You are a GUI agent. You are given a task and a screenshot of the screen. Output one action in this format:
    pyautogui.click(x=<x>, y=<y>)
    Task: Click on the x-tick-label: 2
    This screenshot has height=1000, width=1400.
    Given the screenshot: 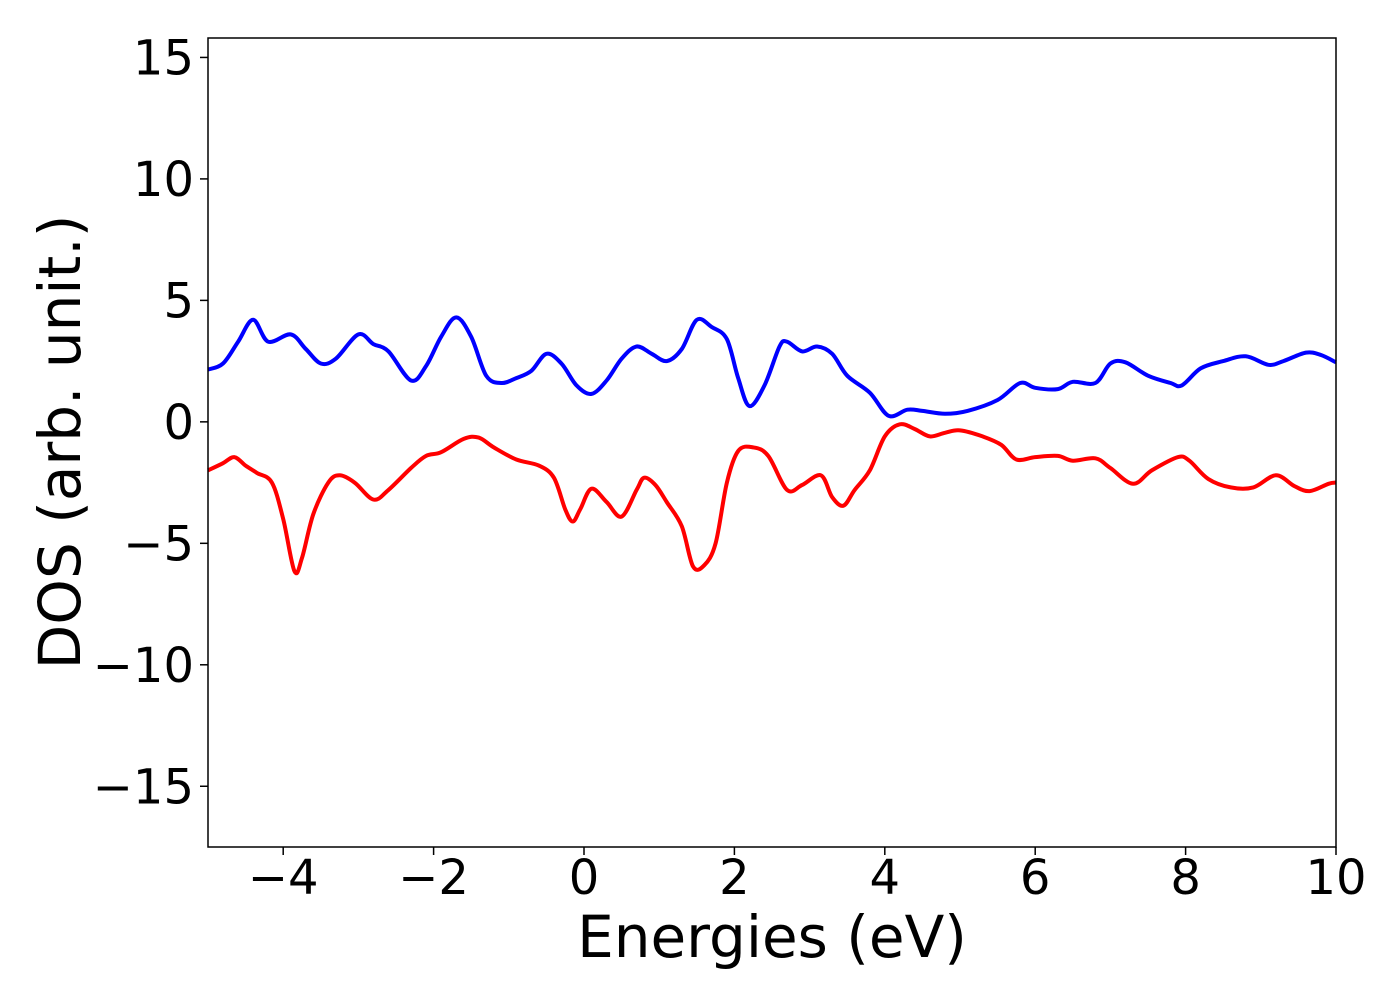 What is the action you would take?
    pyautogui.click(x=734, y=878)
    